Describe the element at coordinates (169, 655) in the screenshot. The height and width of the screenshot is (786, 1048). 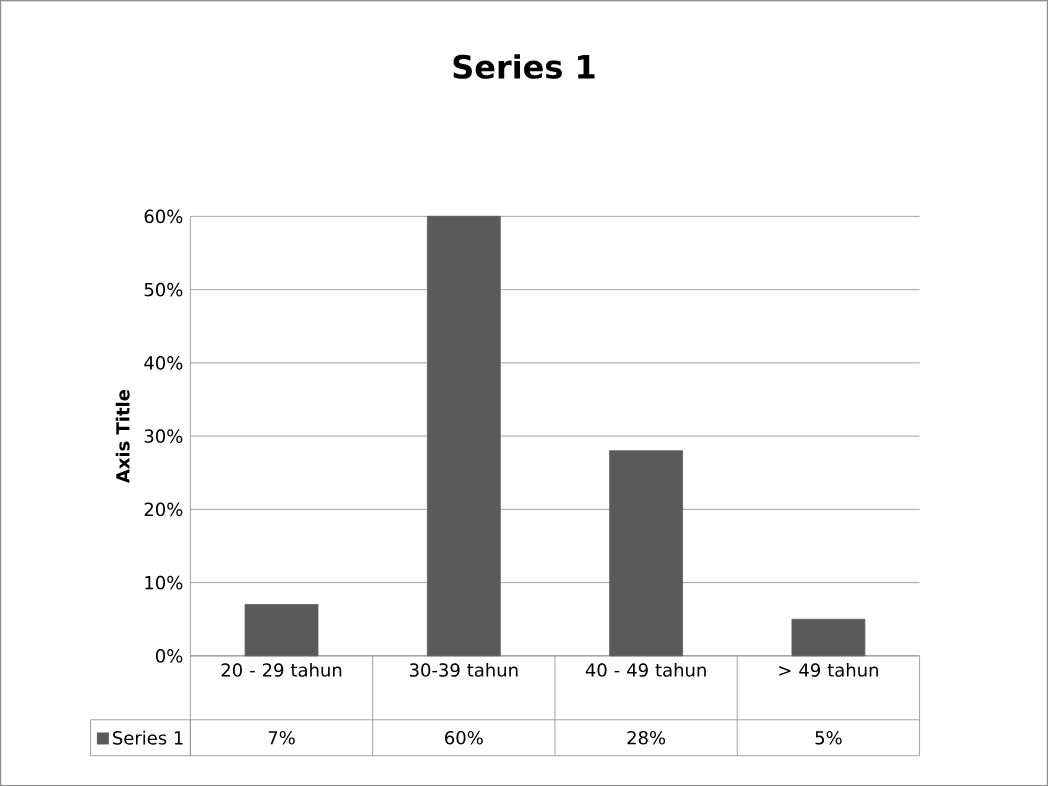
I see `y-tick-label: 0%` at that location.